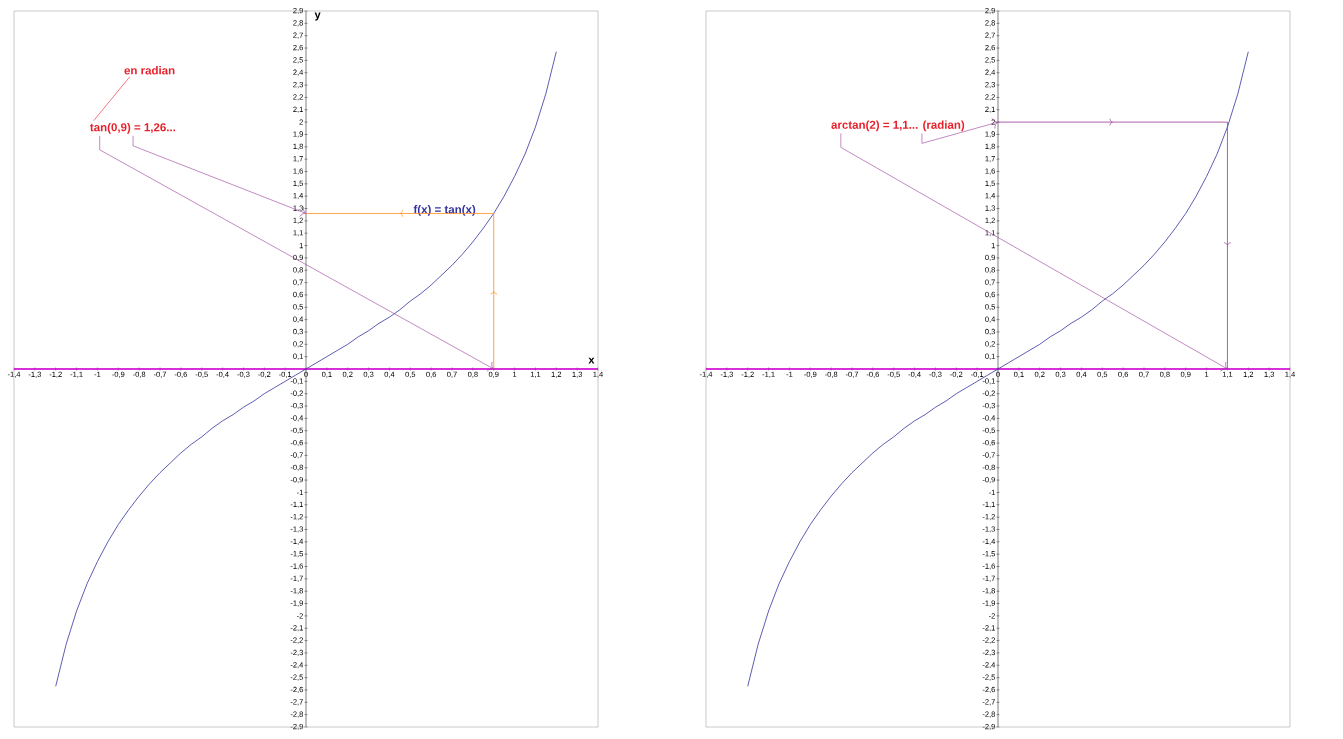  I want to click on x-axis-title: x, so click(591, 360).